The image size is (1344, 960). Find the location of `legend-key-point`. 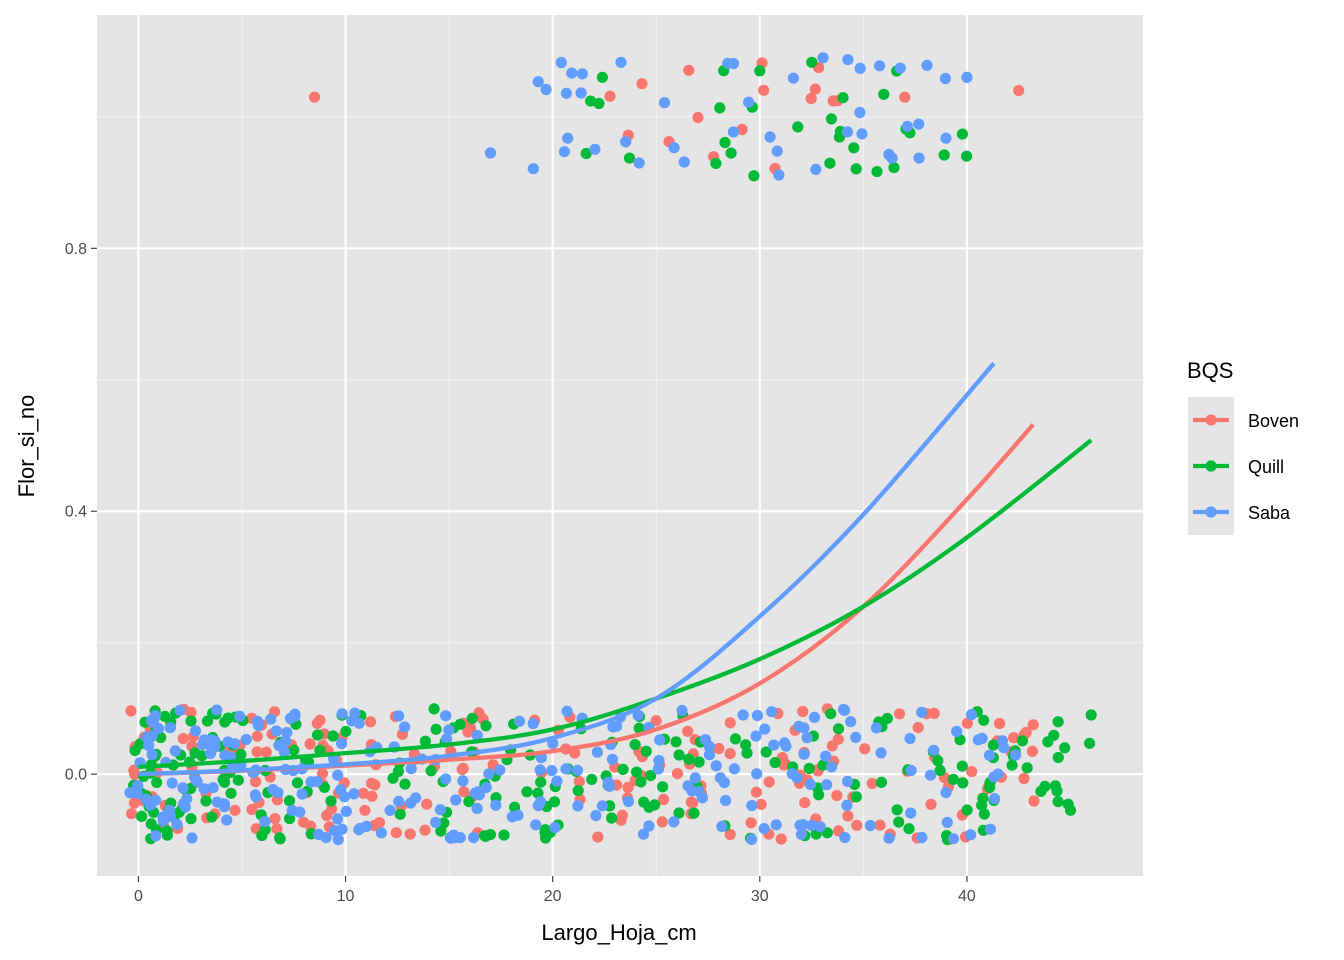

legend-key-point is located at coordinates (1211, 466).